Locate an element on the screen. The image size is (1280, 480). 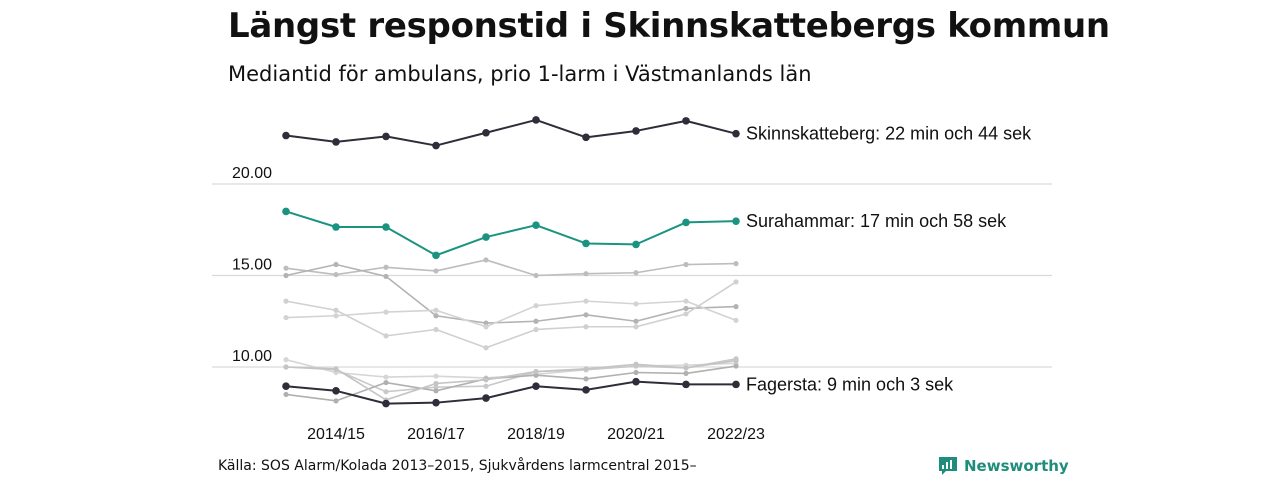
series-label: Surahammar: 17 min och 58 sek is located at coordinates (876, 221).